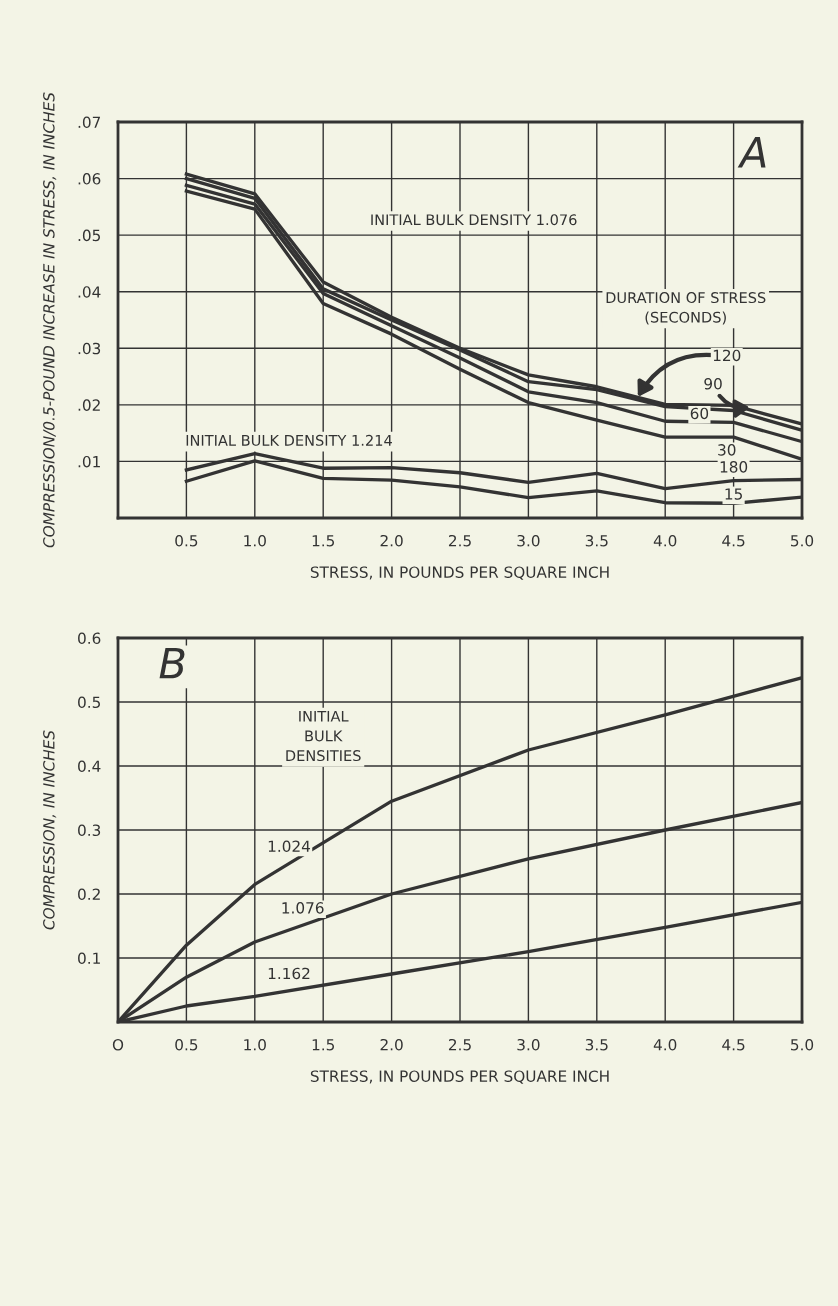 The height and width of the screenshot is (1306, 838). I want to click on y-axis-title: COMPRESSION/0.5-POUND INCREASE IN STRESS, IN INCHES, so click(50, 320).